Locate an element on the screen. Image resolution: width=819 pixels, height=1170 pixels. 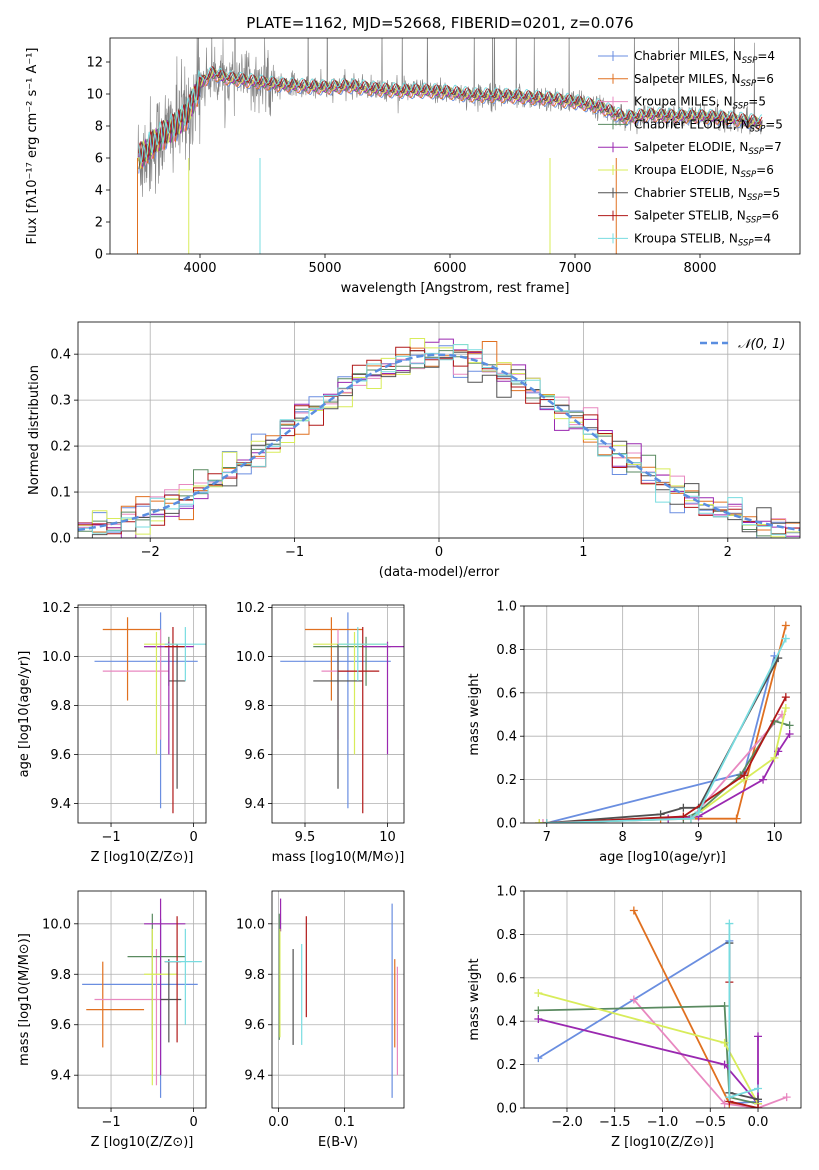
y-axis-label: Flux [fλ10⁻¹⁷ erg cm⁻² s⁻¹ A⁻¹] is located at coordinates (32, 146).